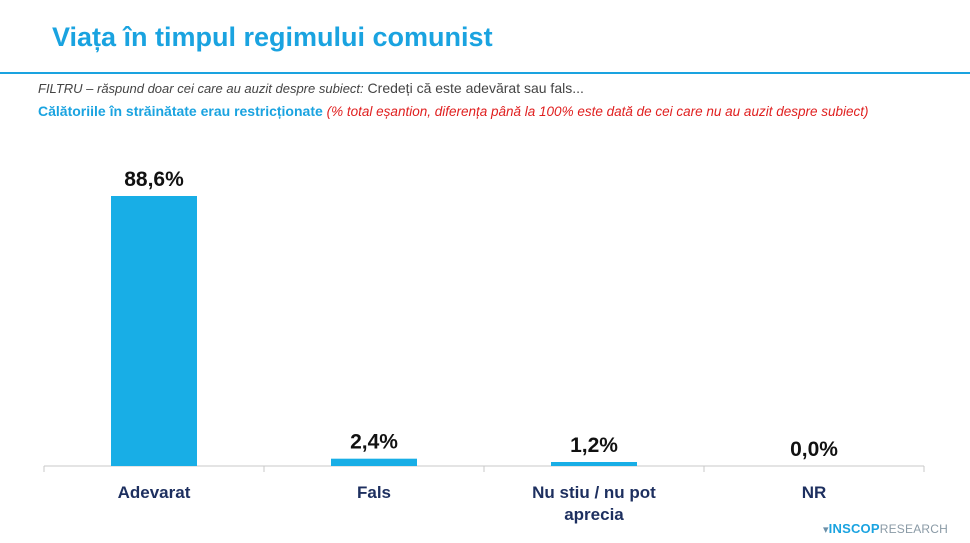  I want to click on category-label-4: NR, so click(814, 492).